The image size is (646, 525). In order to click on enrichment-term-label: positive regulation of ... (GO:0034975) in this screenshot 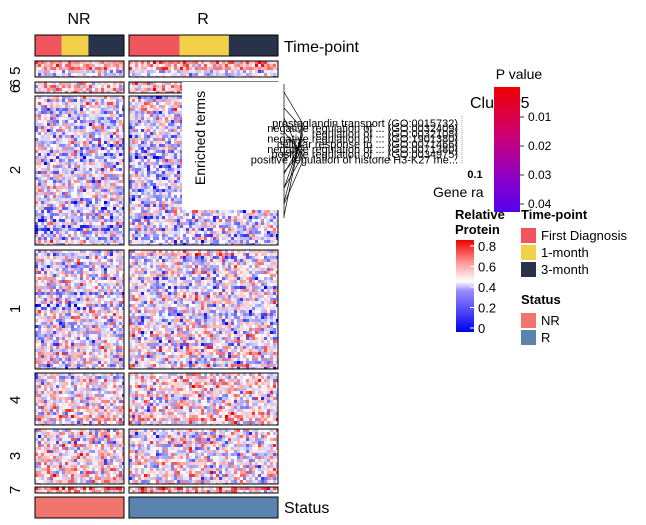, I will do `click(365, 155)`.